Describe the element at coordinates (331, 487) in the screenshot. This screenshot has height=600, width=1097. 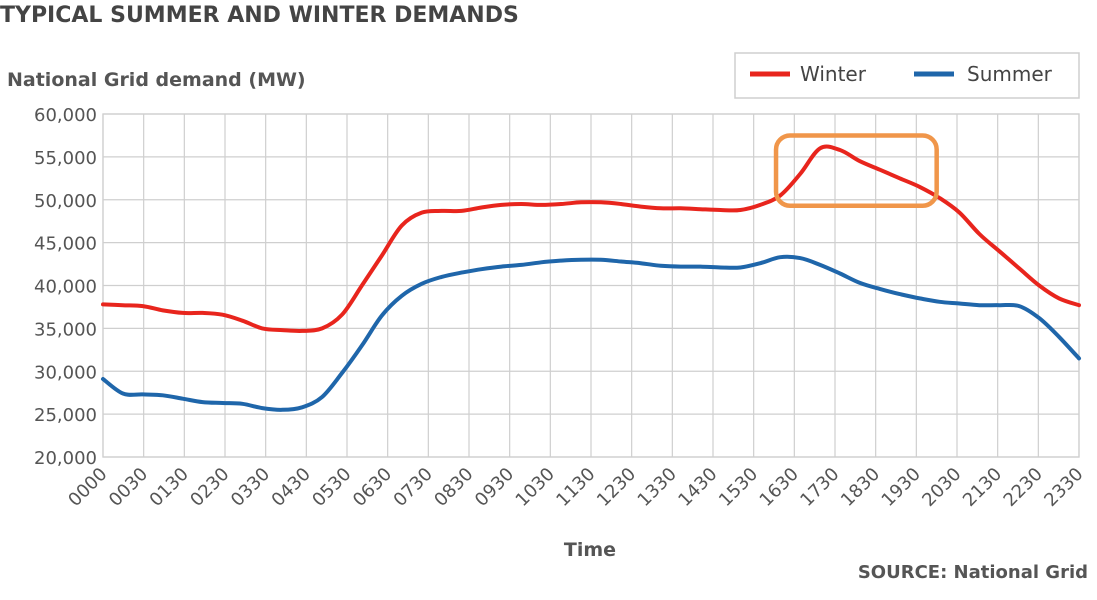
I see `x-tick-label: 0530` at that location.